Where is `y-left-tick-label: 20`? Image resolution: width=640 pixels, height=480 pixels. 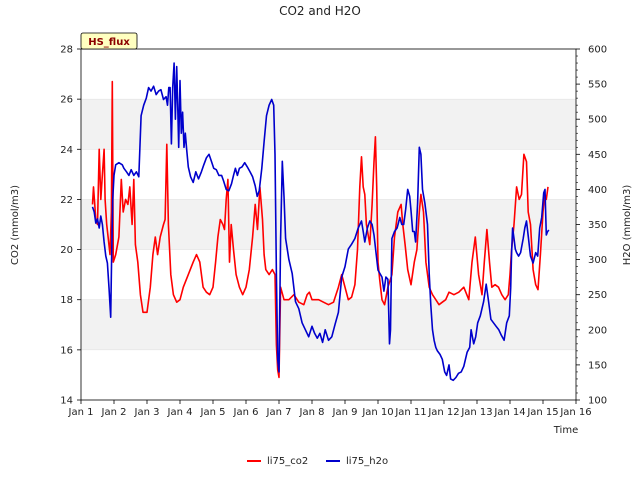
y-left-tick-label: 20 is located at coordinates (66, 250).